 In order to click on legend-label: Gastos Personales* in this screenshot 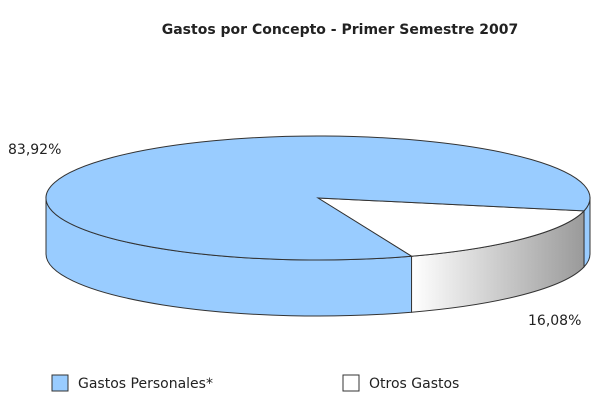, I will do `click(145, 384)`.